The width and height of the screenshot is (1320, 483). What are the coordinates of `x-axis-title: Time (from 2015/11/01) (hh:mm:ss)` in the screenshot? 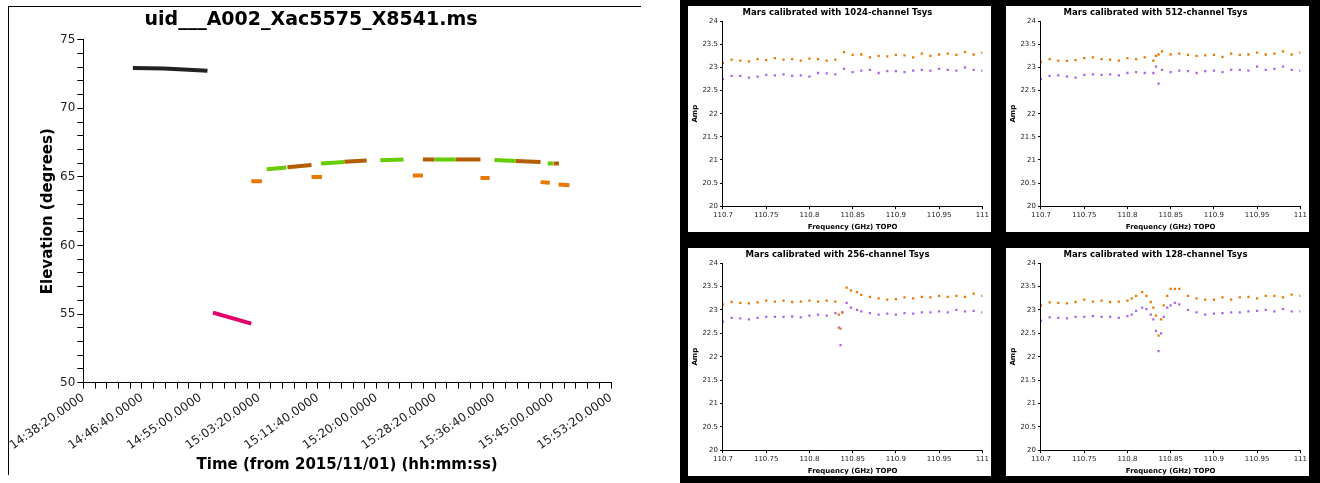 It's located at (347, 463).